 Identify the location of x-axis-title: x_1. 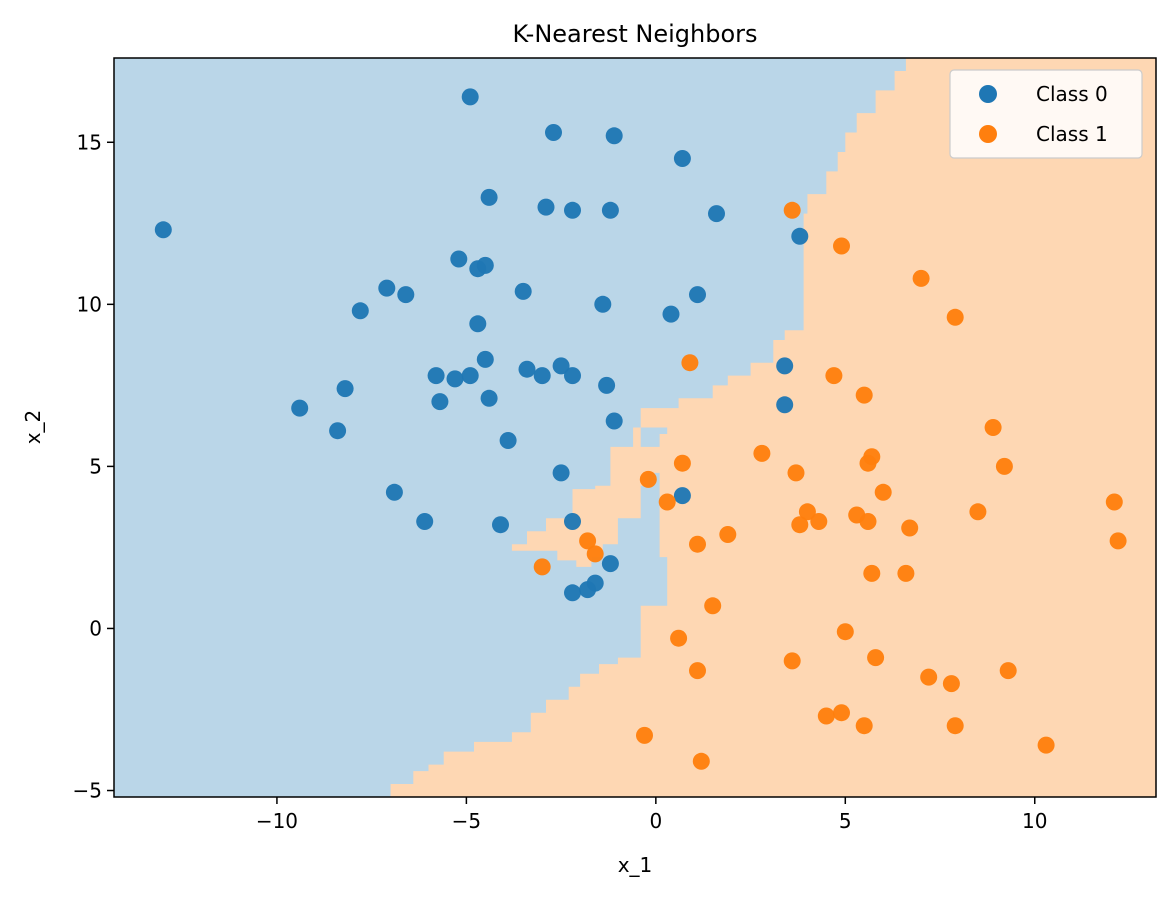
(635, 865).